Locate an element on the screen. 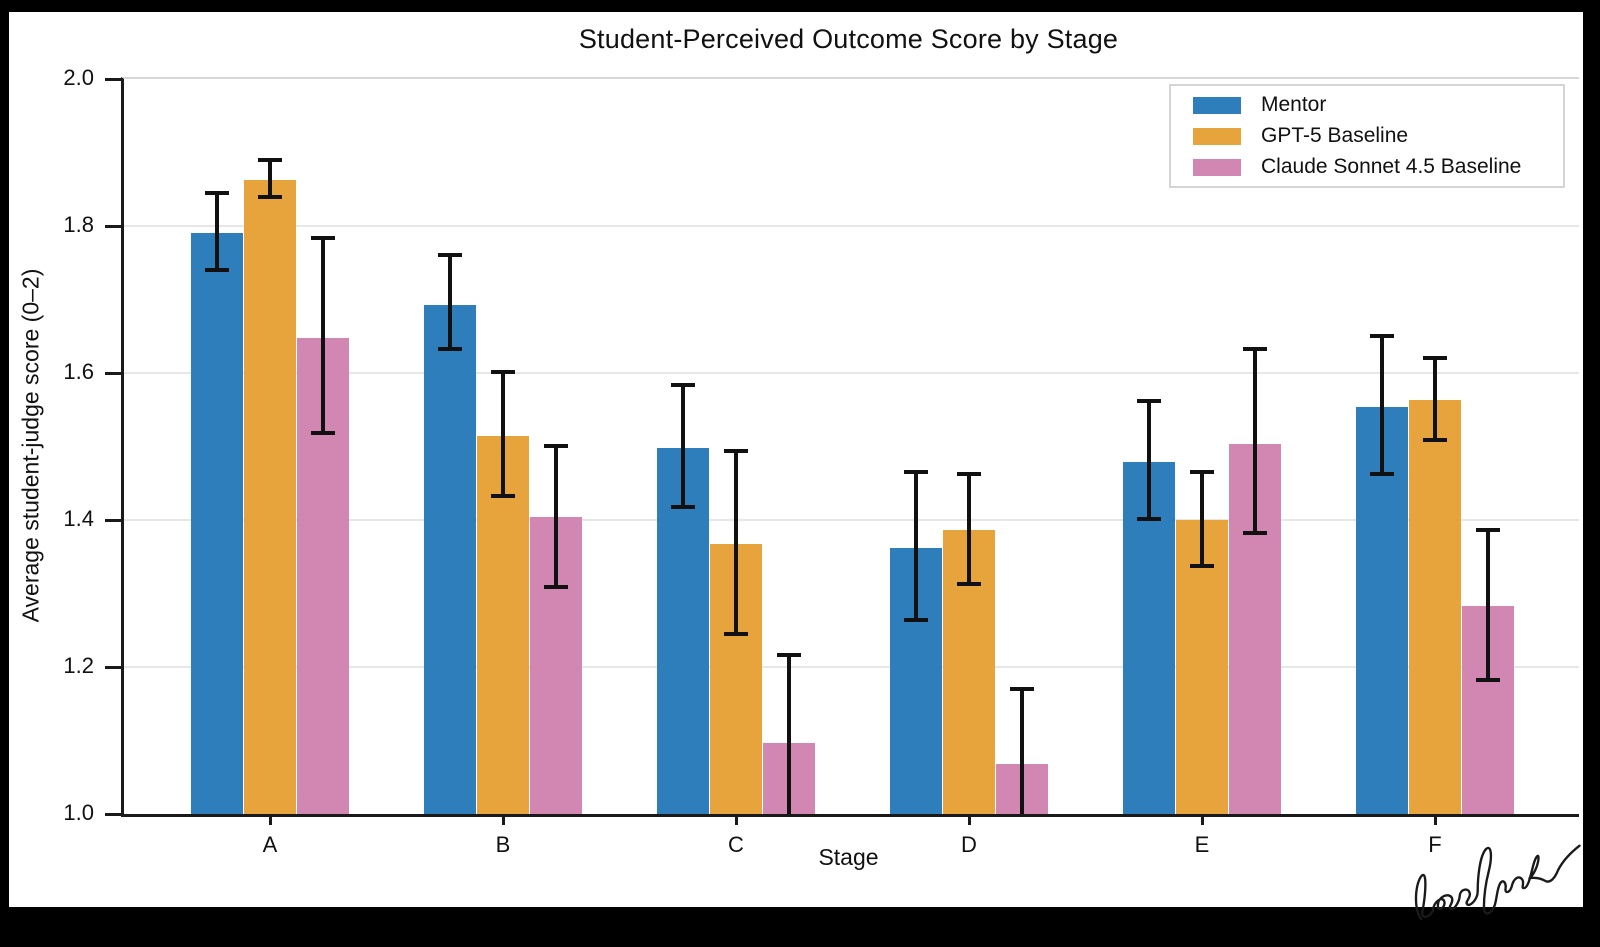 This screenshot has width=1600, height=947. x-tick-label-C: C is located at coordinates (736, 844).